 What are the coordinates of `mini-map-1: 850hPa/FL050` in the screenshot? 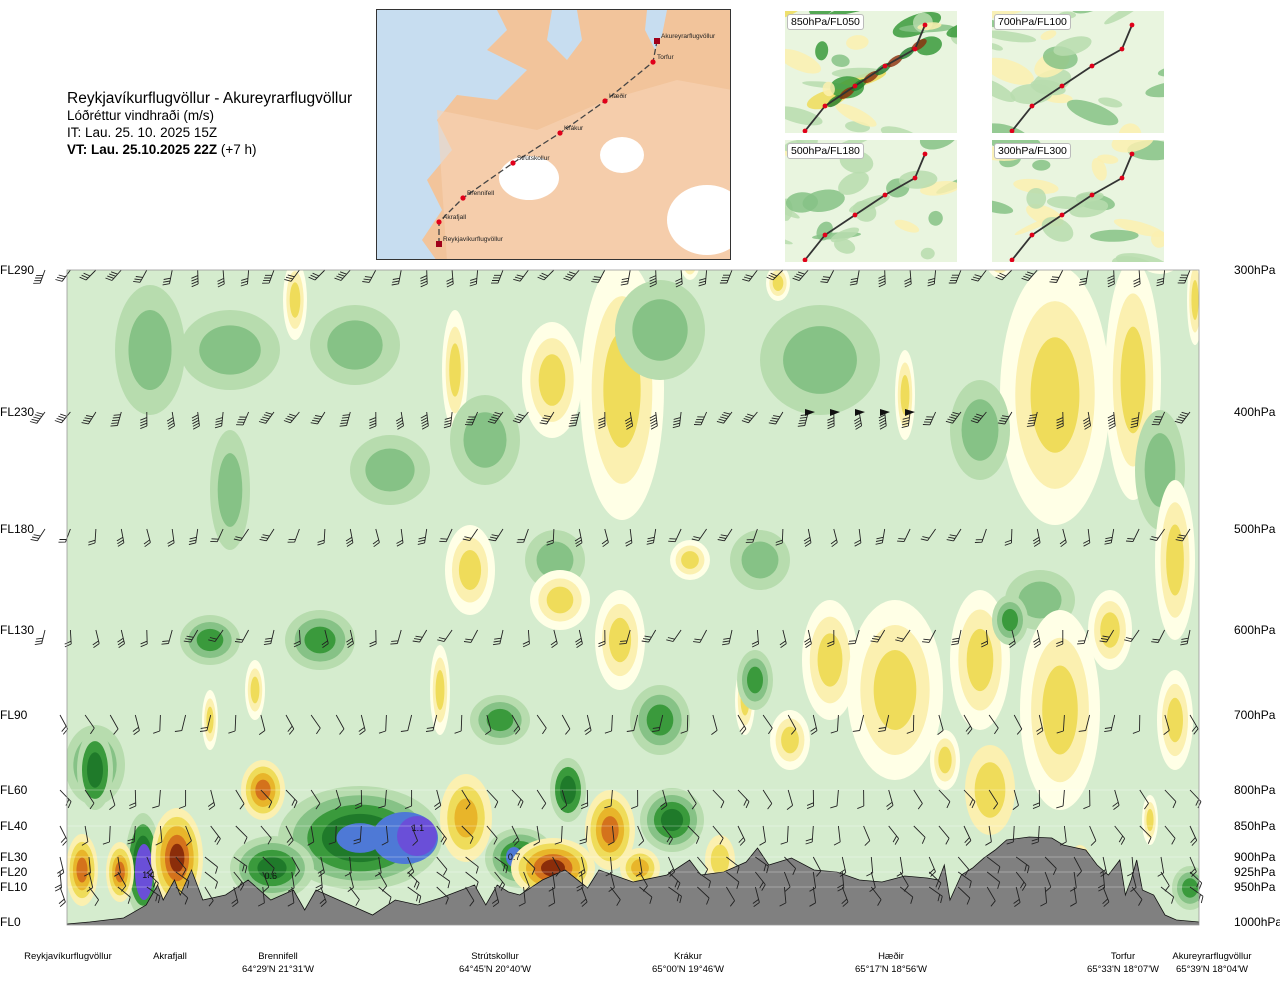 It's located at (871, 72).